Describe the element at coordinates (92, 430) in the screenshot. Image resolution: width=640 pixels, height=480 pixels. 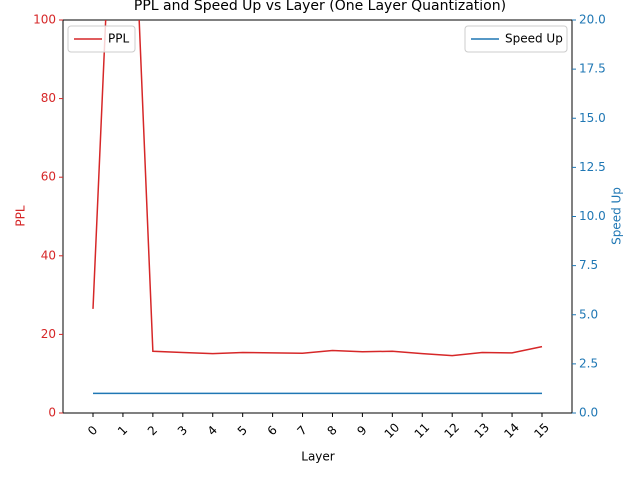
I see `x-tick-label: 0` at that location.